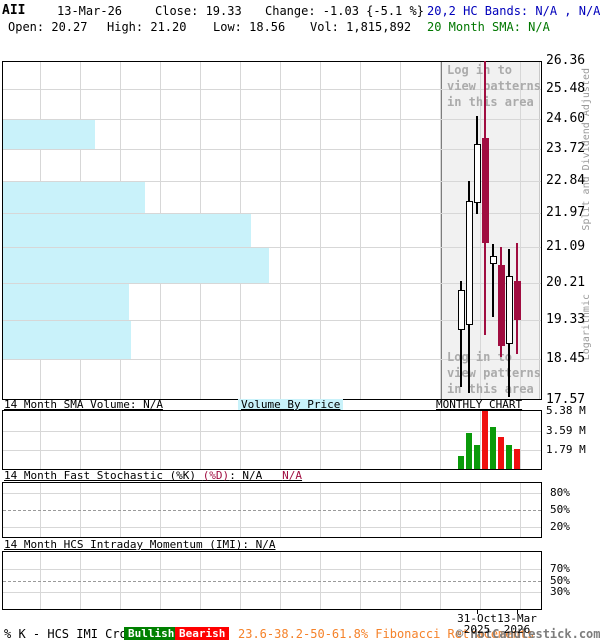  Describe the element at coordinates (479, 404) in the screenshot. I see `chart-type-label: MONTHLY CHART` at that location.